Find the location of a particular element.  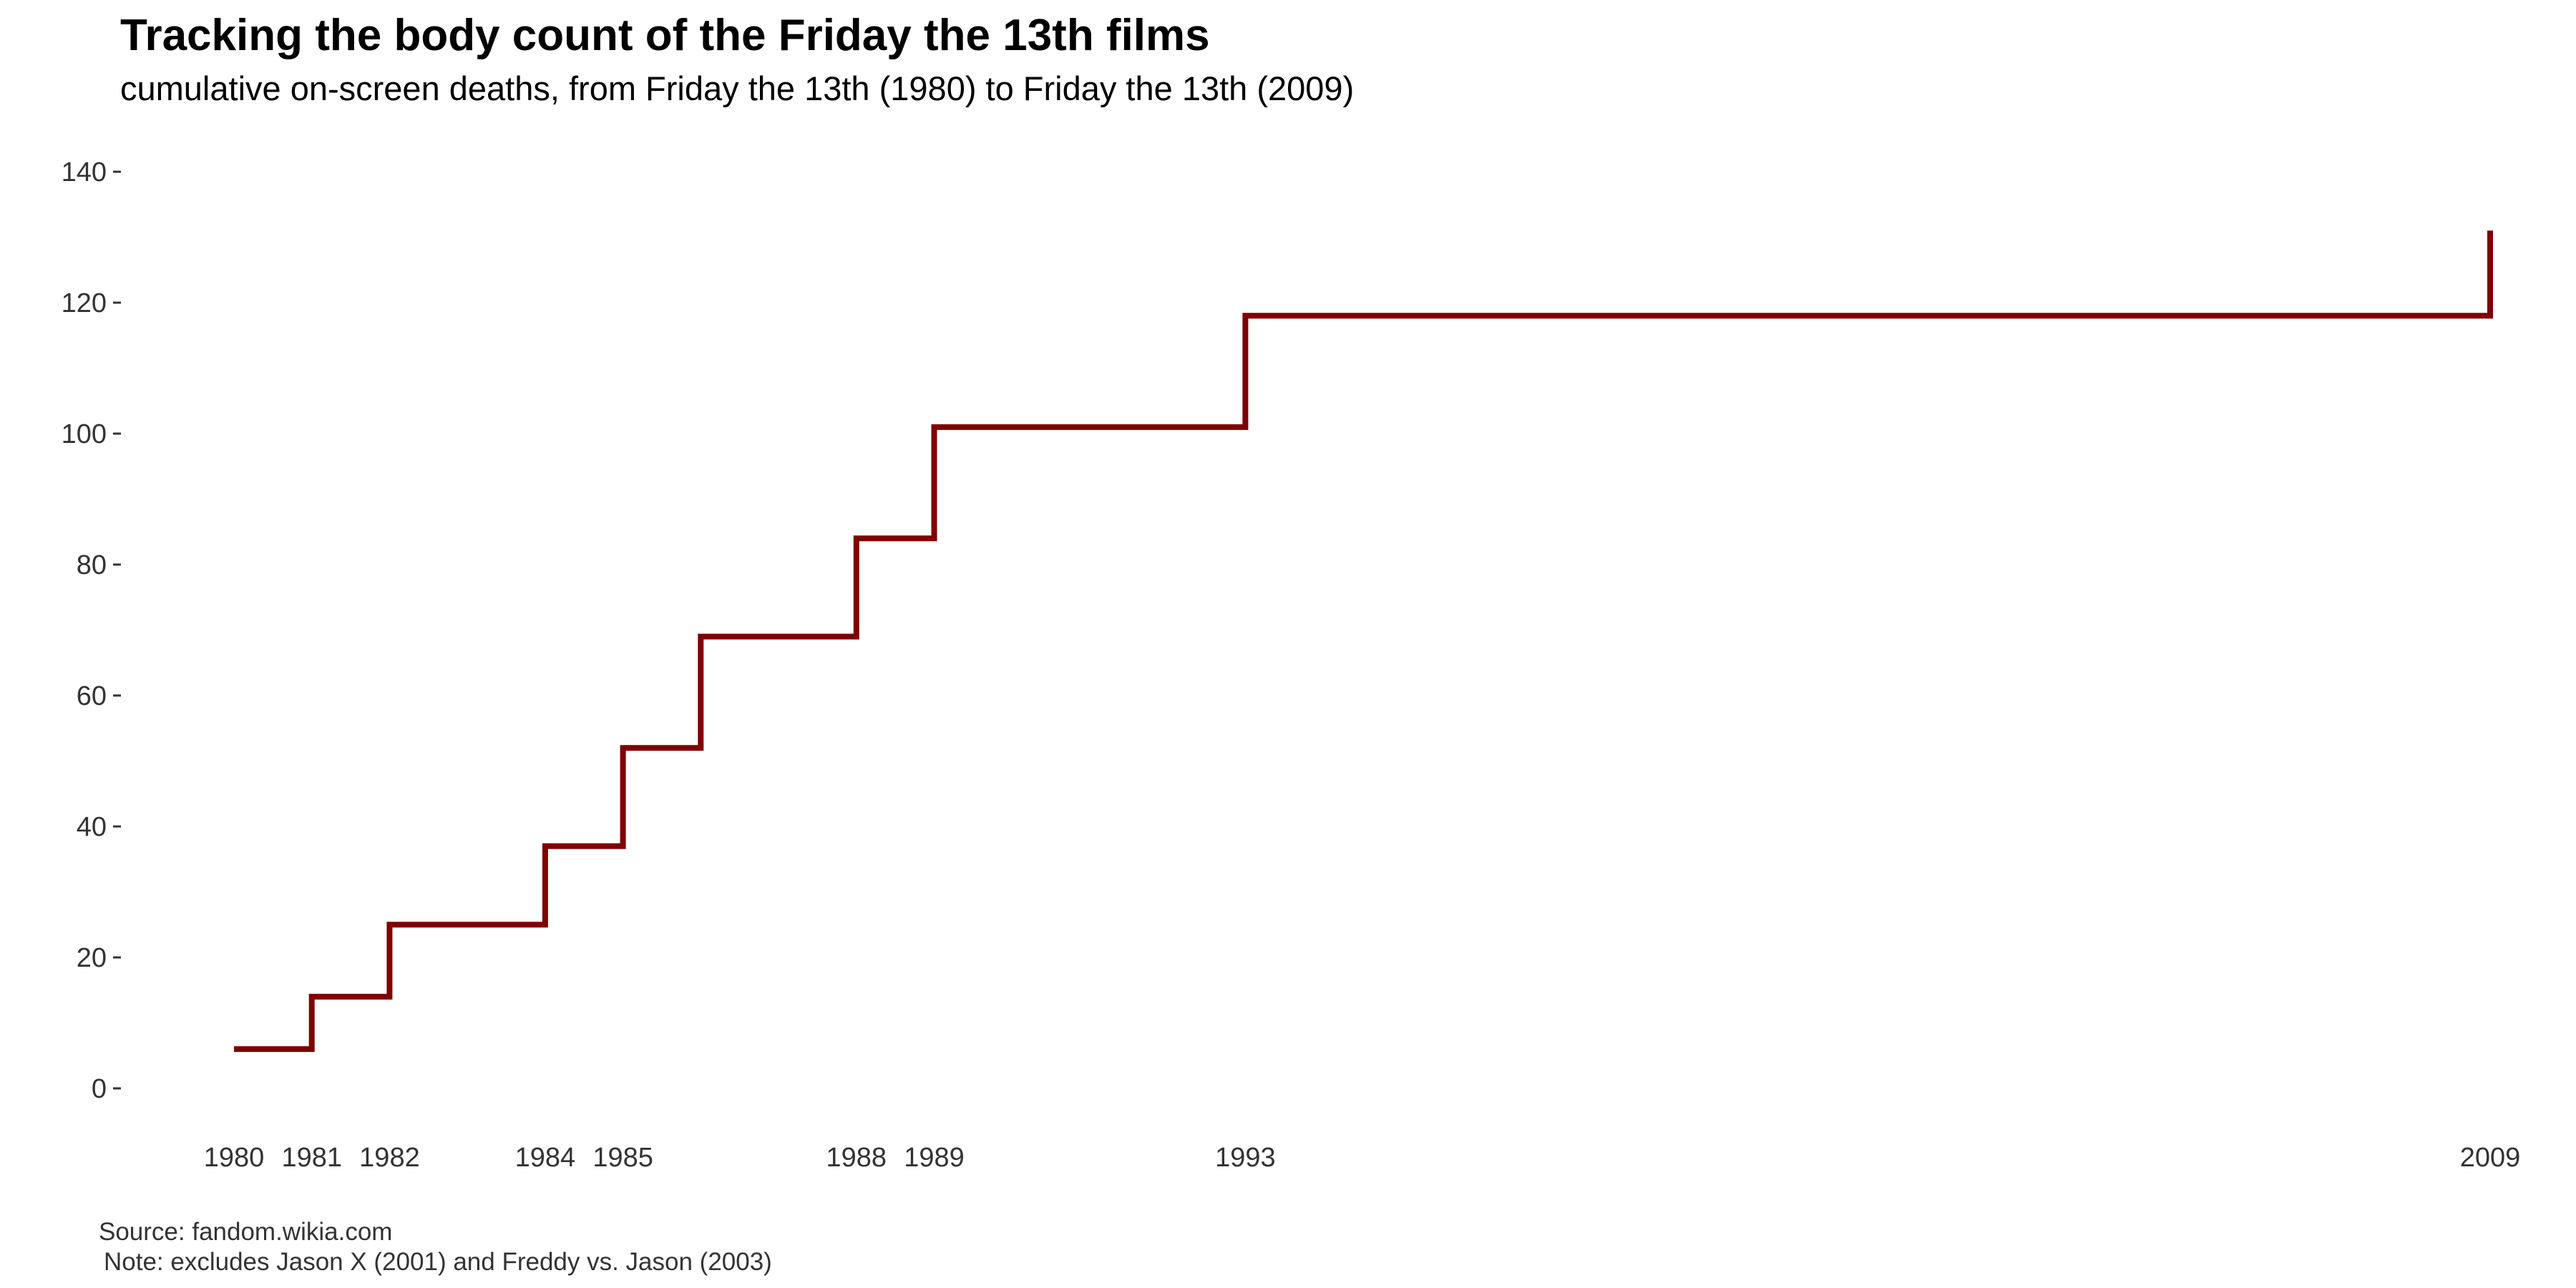

y-tick-label: 40 is located at coordinates (92, 827).